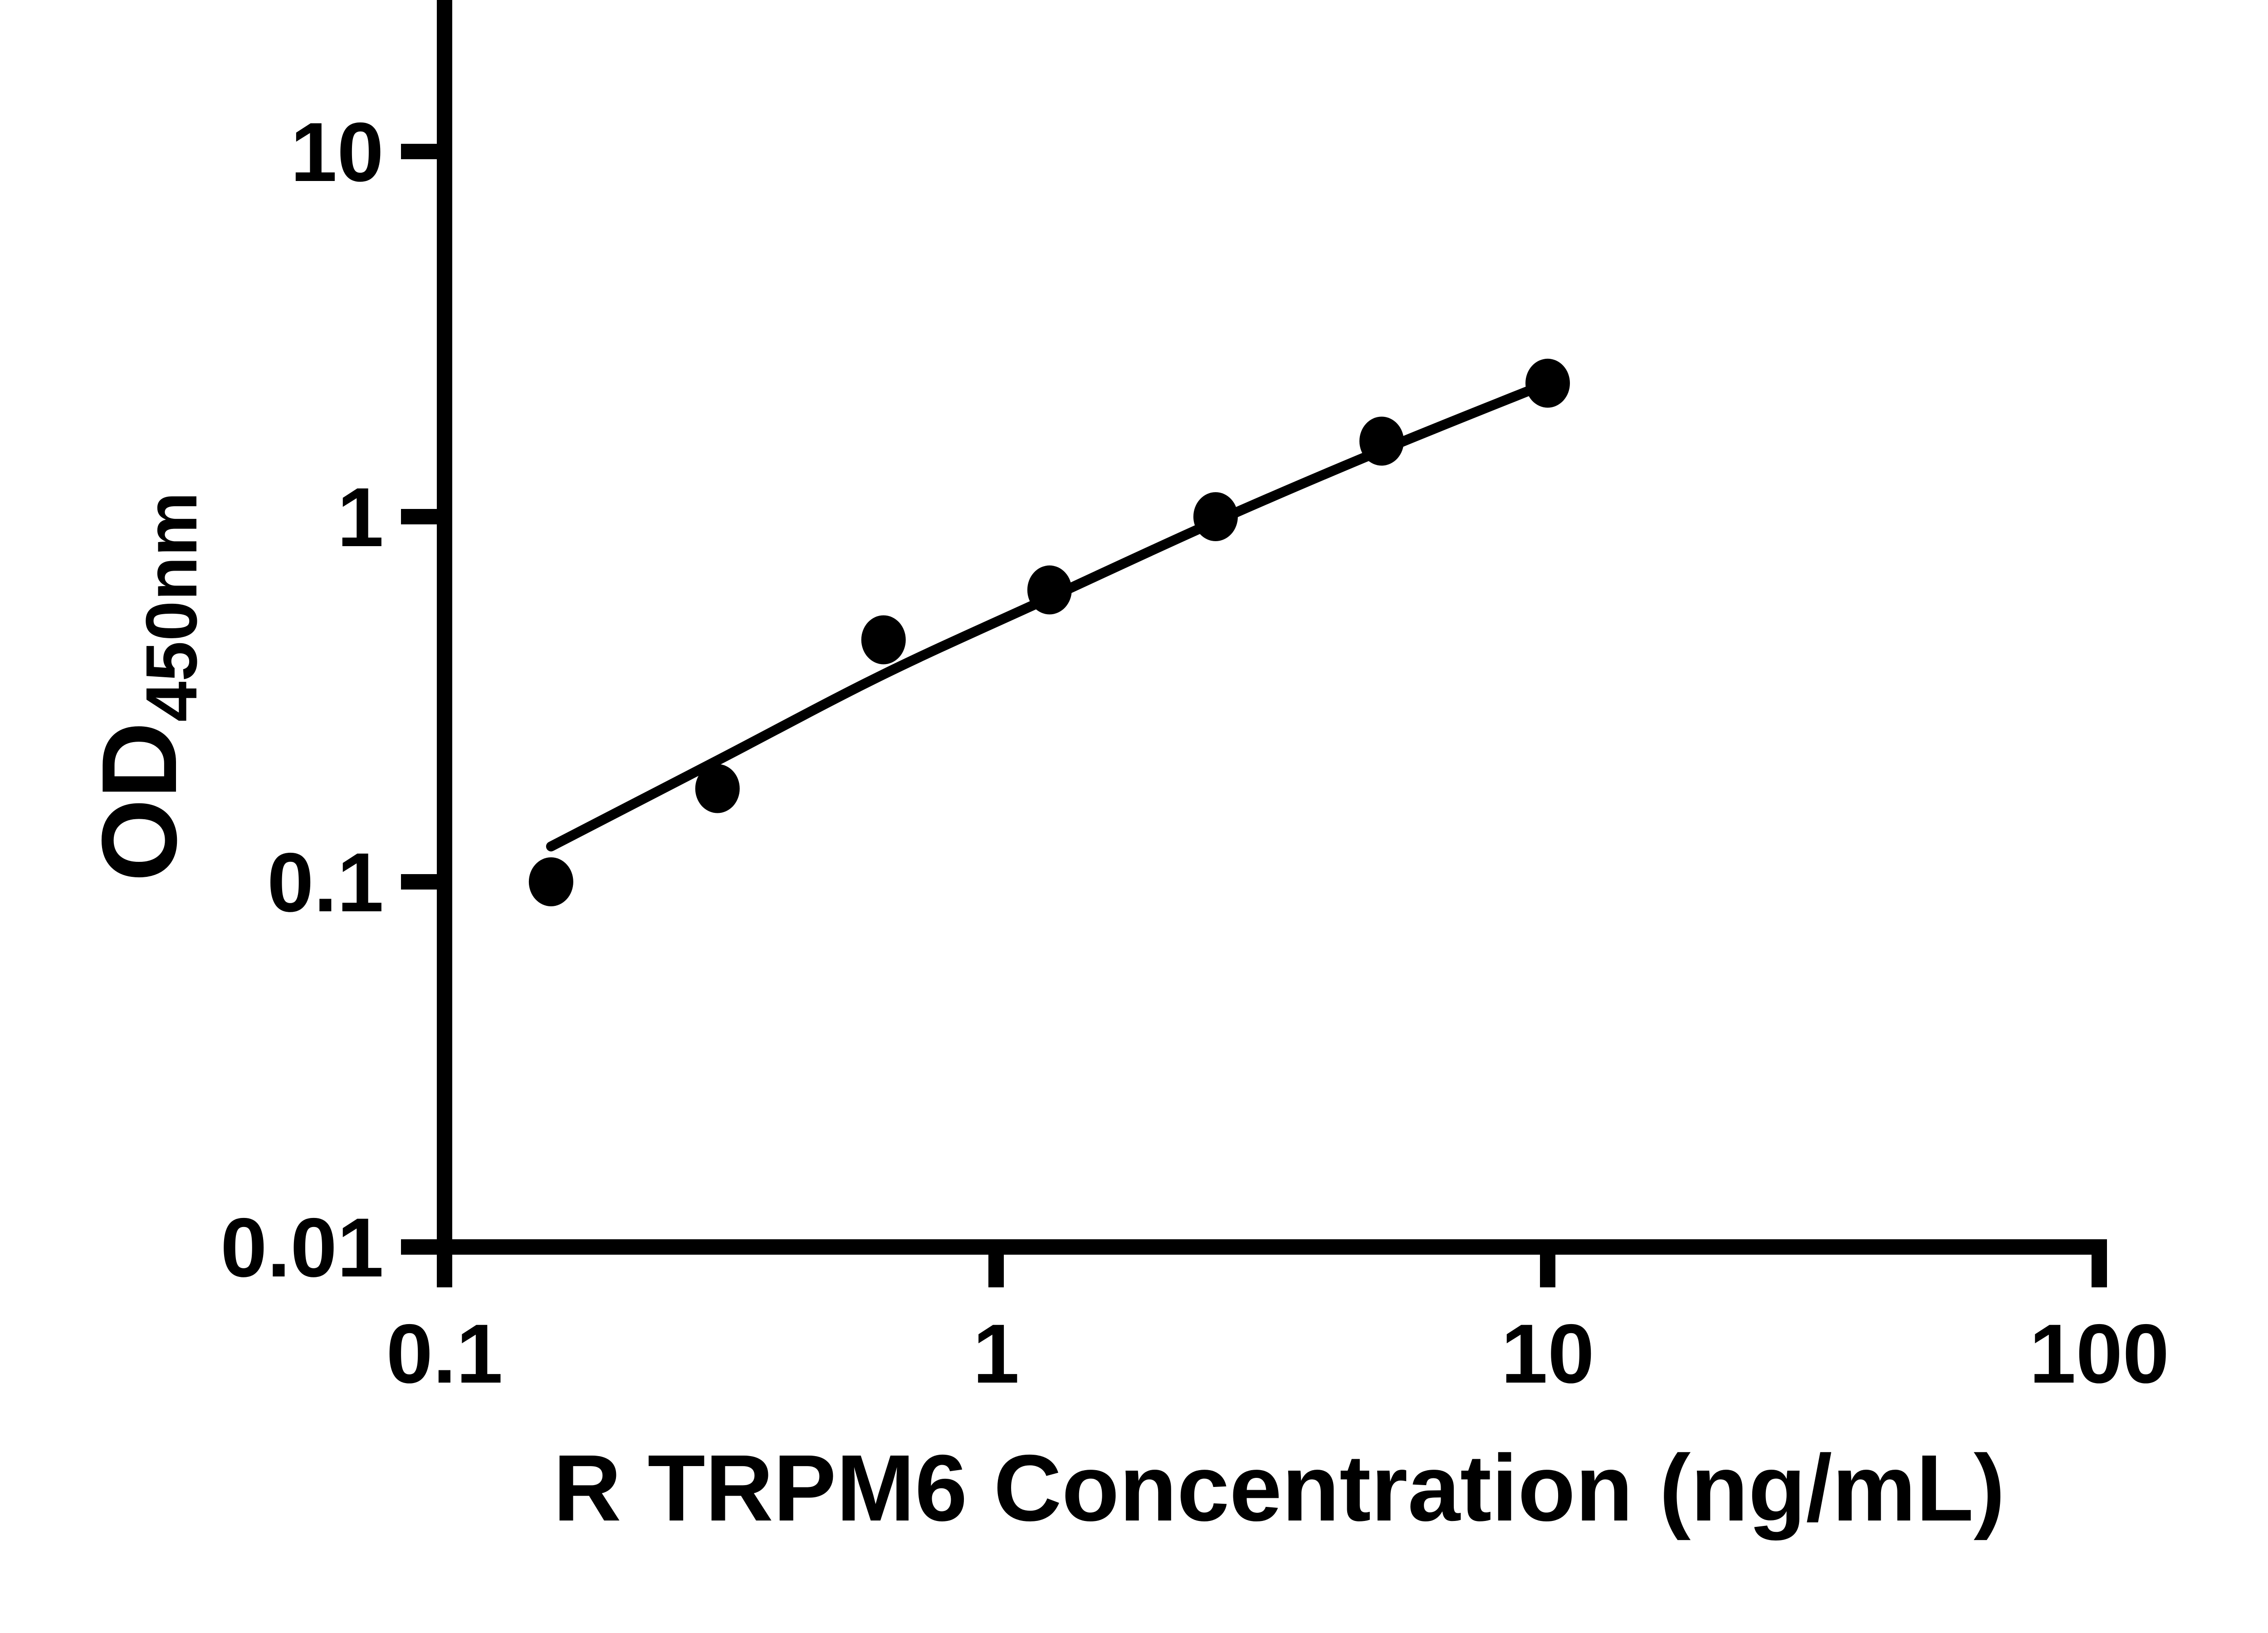  I want to click on x-tick-label: 0.1, so click(445, 1354).